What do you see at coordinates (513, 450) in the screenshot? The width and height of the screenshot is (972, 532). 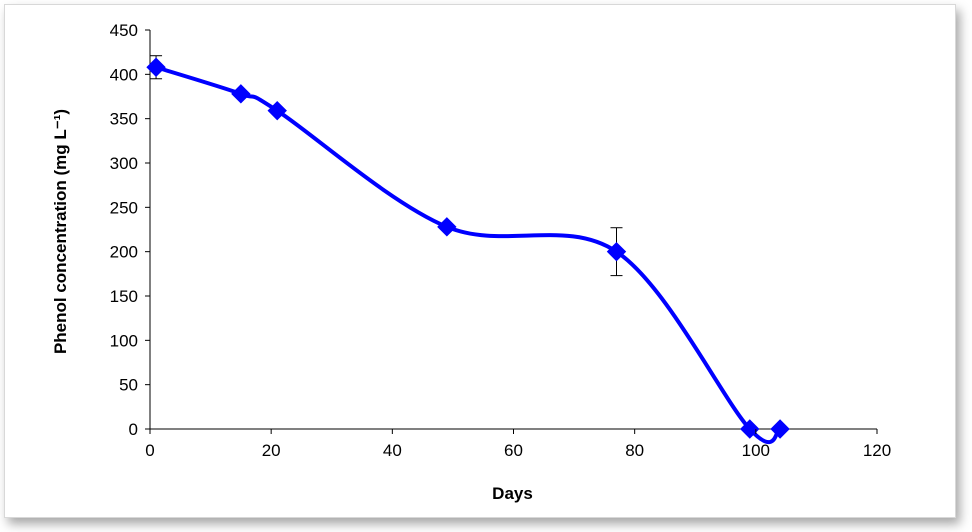 I see `x-tick-label: 60` at bounding box center [513, 450].